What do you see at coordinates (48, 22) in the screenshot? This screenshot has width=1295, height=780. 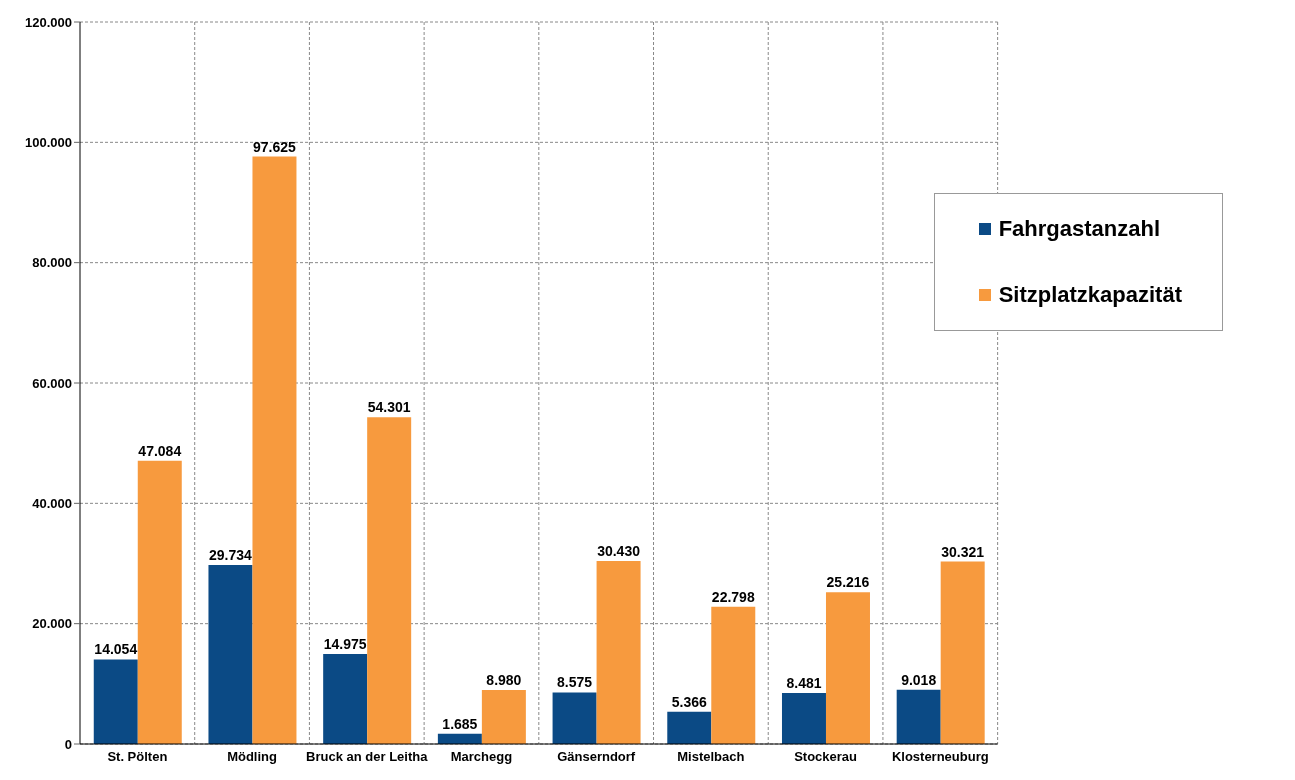 I see `y-tick-label: 120.000` at bounding box center [48, 22].